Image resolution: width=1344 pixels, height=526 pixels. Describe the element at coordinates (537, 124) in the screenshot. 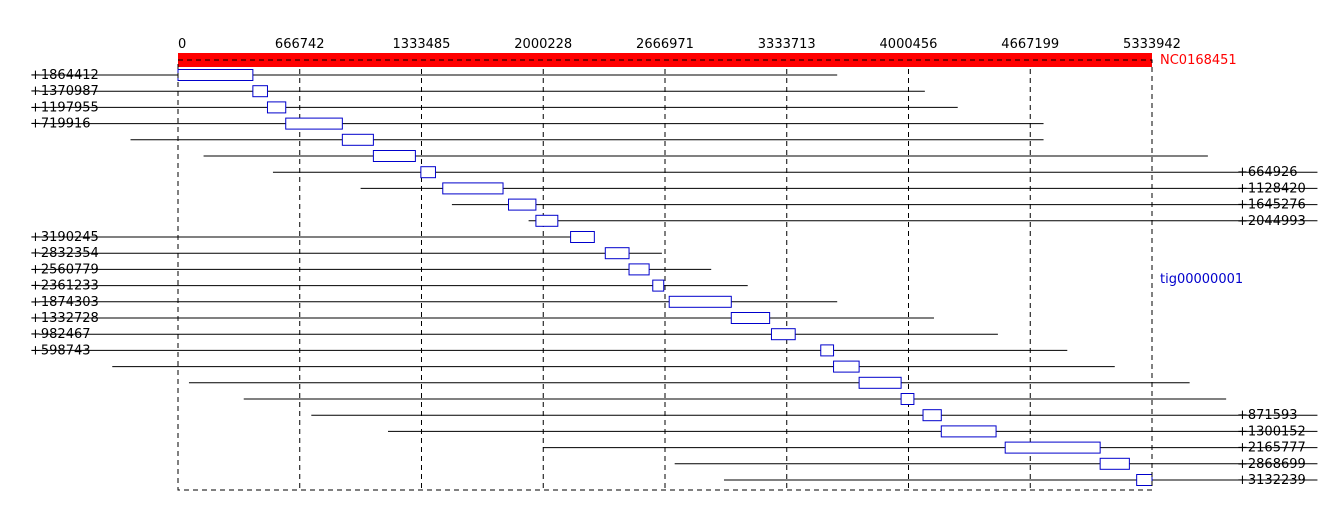

I see `alignment-row: +719916` at that location.